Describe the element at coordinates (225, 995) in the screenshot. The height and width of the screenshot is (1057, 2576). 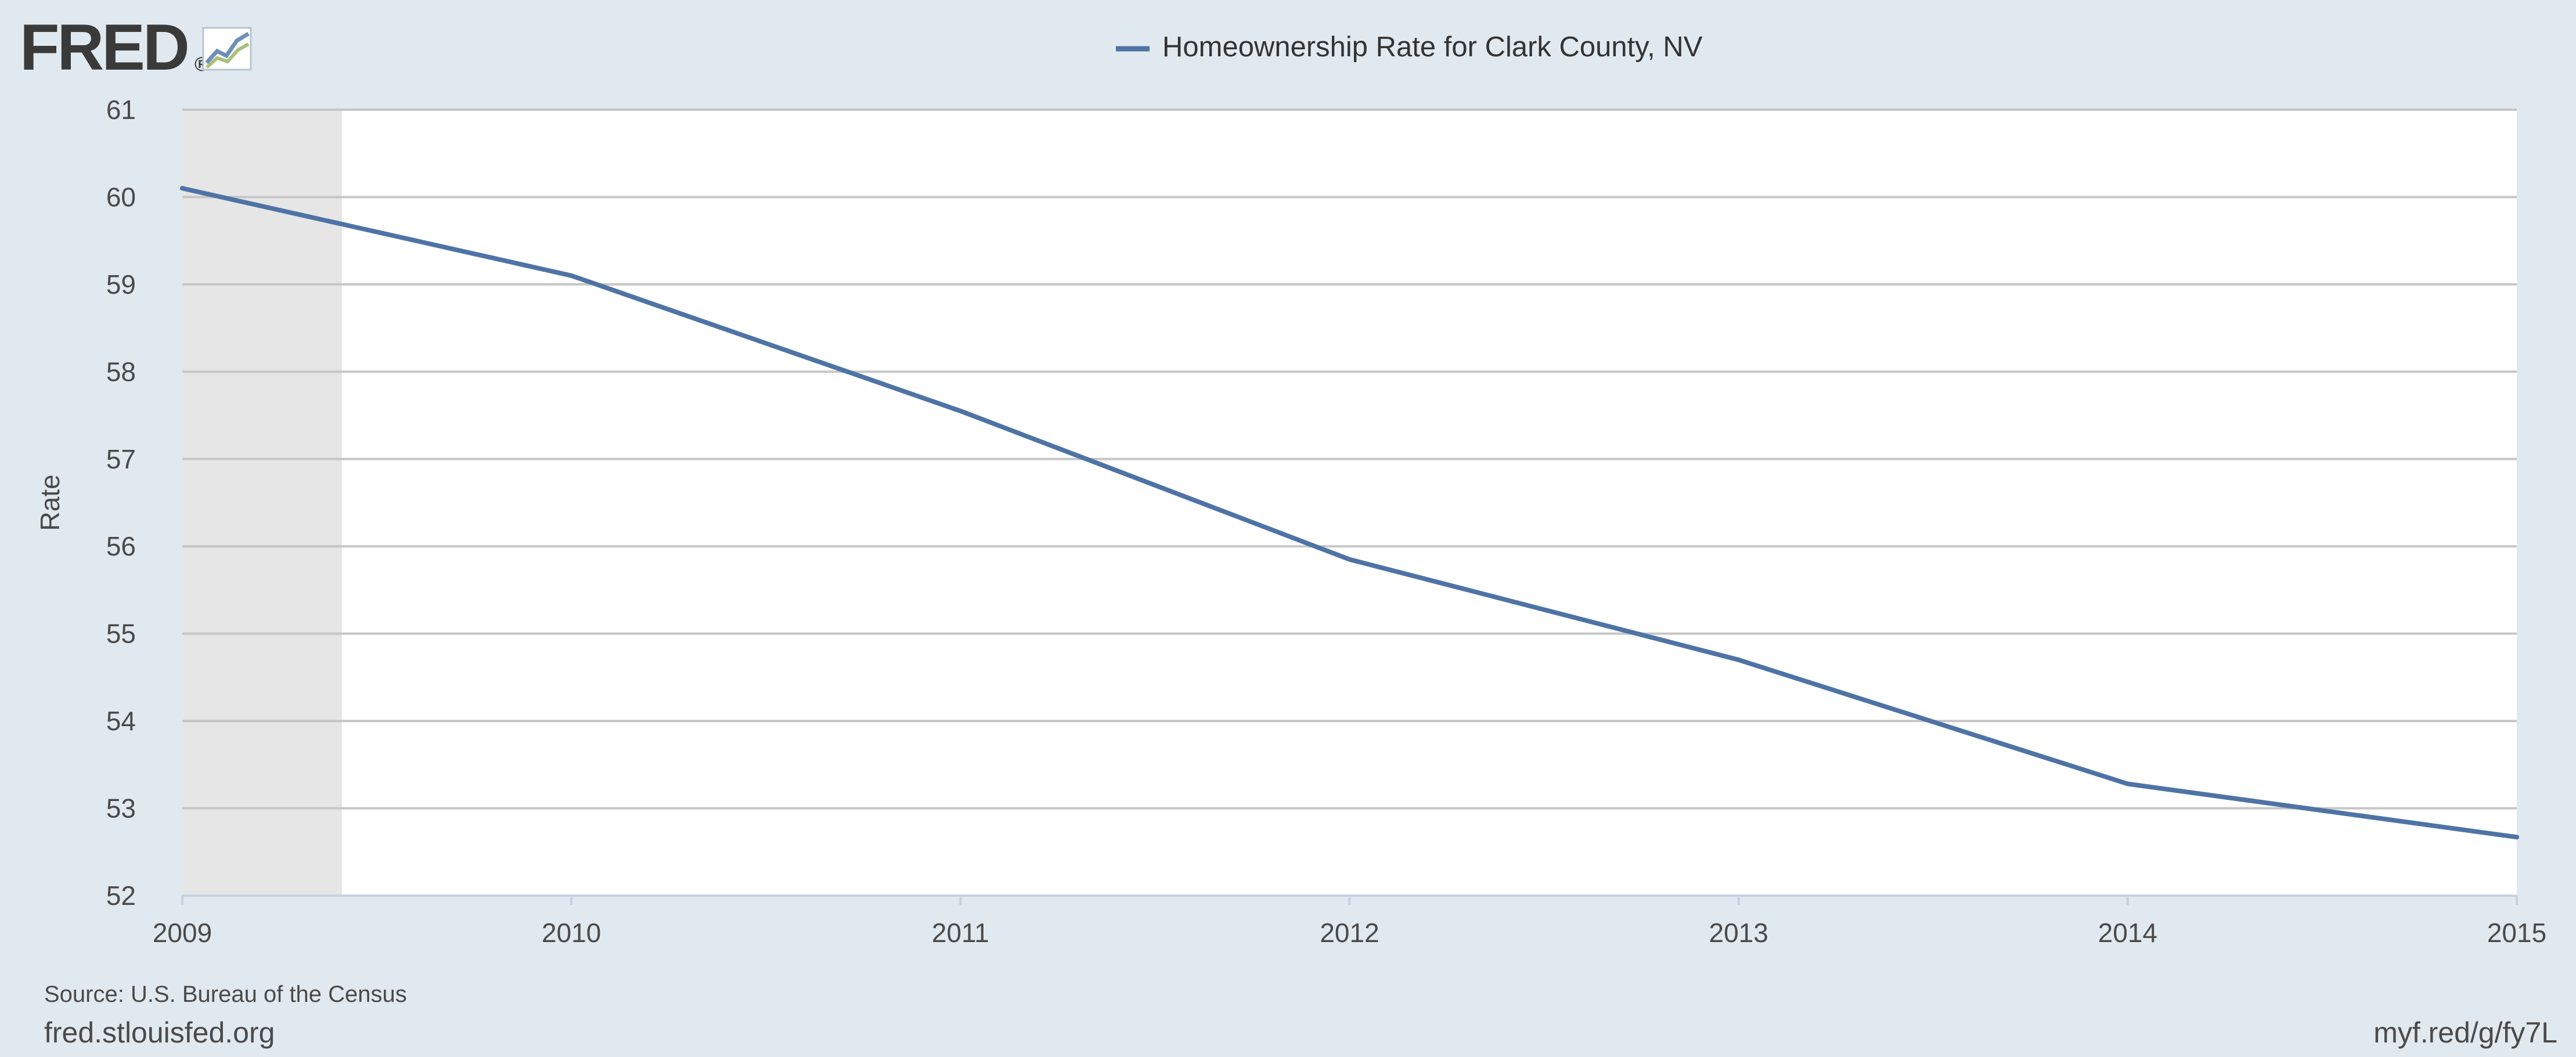
I see `source-note: Source: U.S. Bureau of the Census` at that location.